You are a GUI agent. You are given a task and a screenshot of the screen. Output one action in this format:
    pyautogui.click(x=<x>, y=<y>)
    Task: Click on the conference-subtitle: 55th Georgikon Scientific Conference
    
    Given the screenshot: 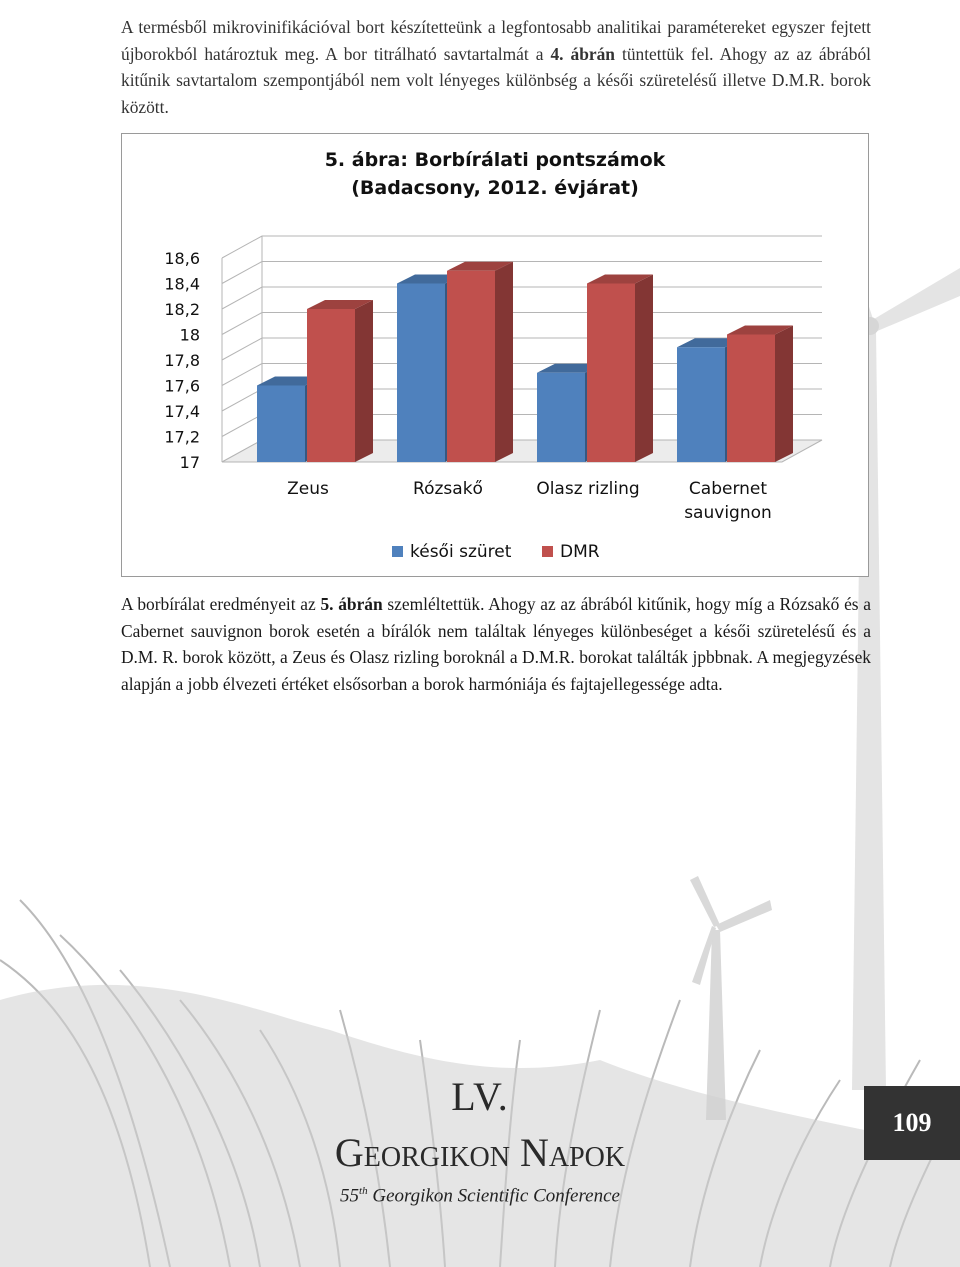 What is the action you would take?
    pyautogui.click(x=480, y=1196)
    